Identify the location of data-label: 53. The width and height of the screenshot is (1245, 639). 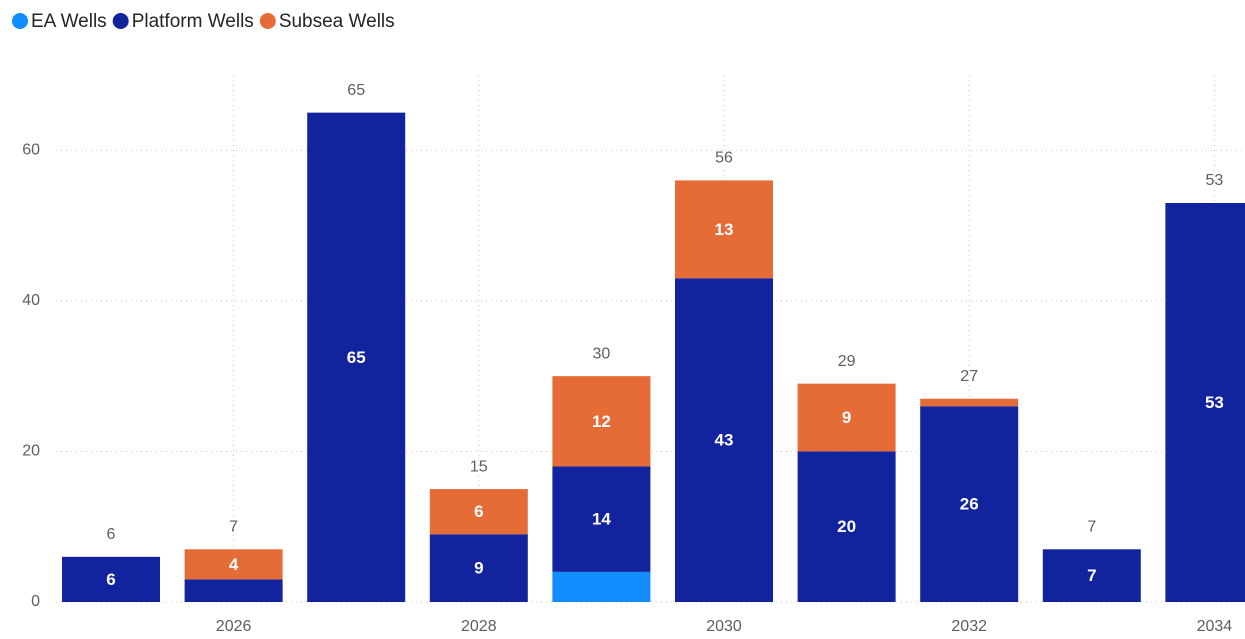
(1214, 402).